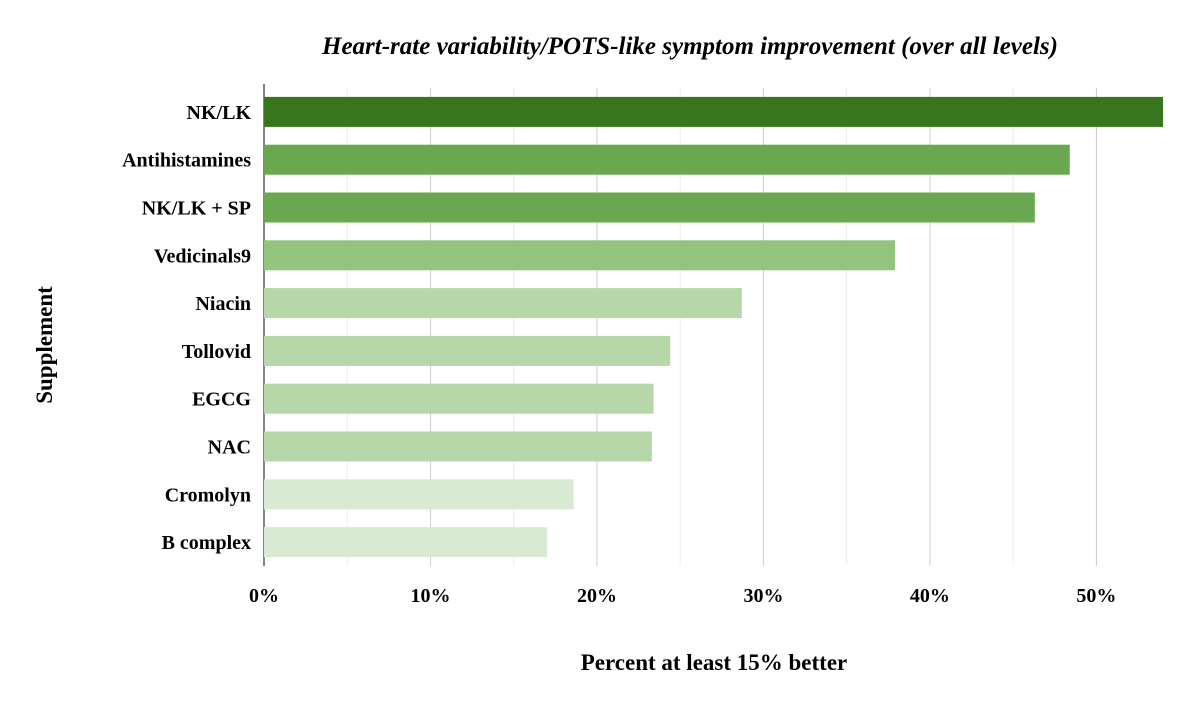 The height and width of the screenshot is (702, 1200). Describe the element at coordinates (1096, 596) in the screenshot. I see `x-tick-label: 50%` at that location.